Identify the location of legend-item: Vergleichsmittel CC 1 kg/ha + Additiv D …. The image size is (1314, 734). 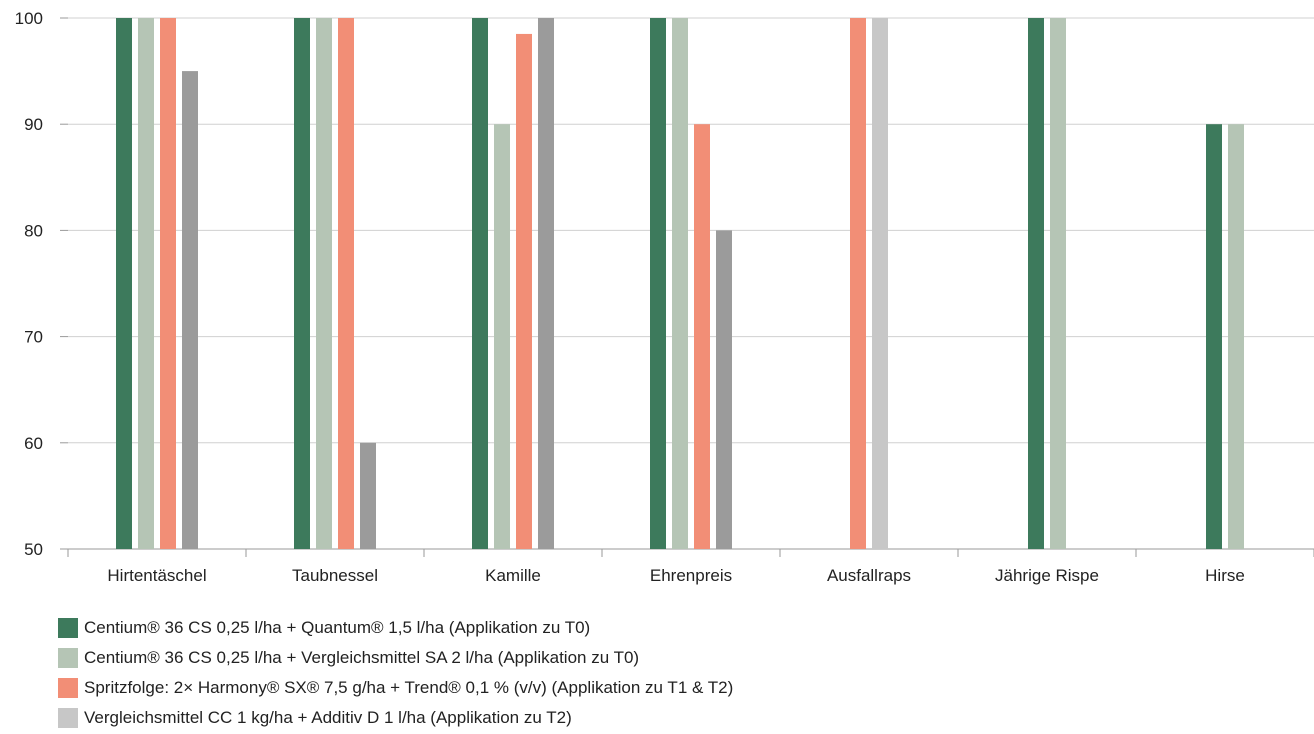
(395, 718).